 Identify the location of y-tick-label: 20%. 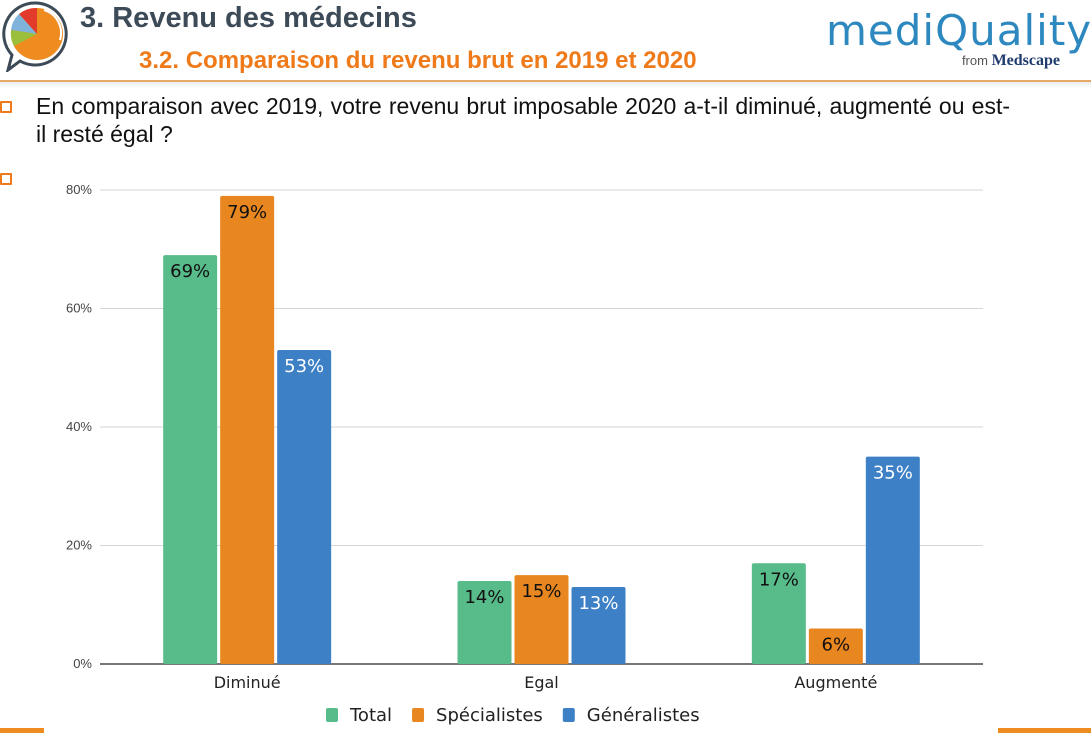
(79, 545).